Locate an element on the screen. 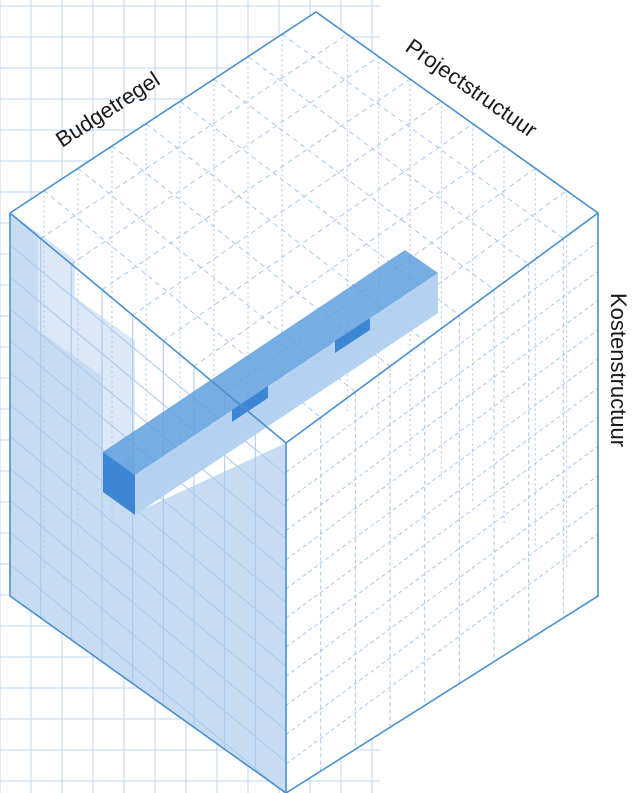  bar-front-face is located at coordinates (119, 483).